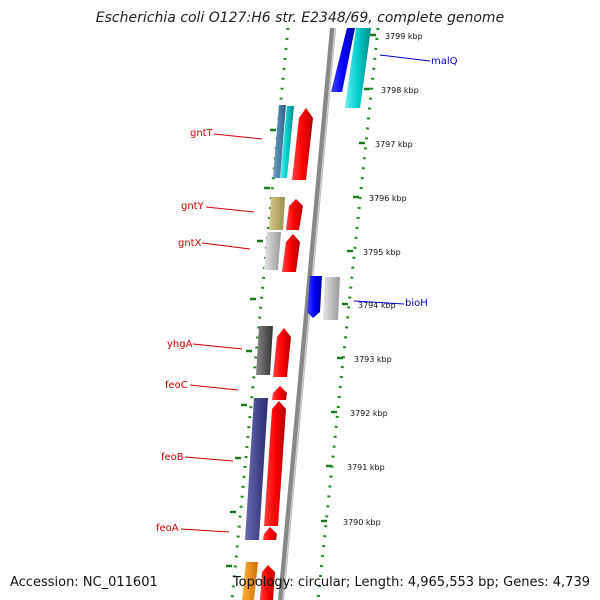 Image resolution: width=600 pixels, height=600 pixels. Describe the element at coordinates (394, 144) in the screenshot. I see `tick-label: 3797 kbp` at that location.